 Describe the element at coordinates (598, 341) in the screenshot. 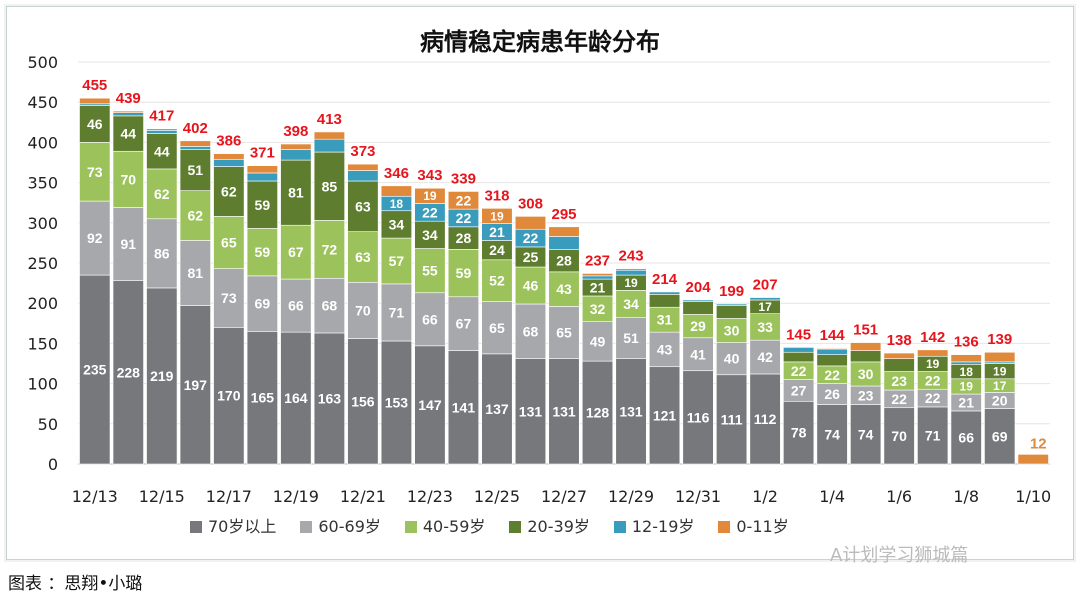

I see `data-label: 49` at that location.